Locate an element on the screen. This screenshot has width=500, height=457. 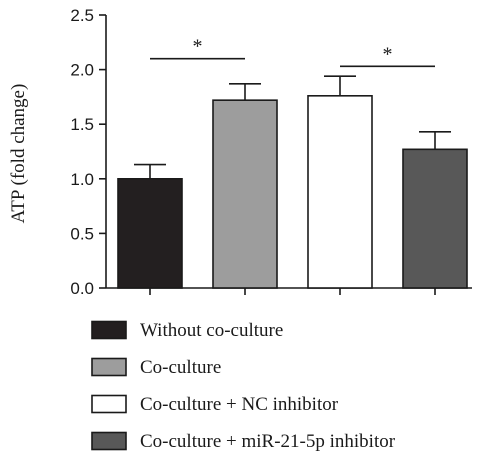
y-tick-label: 2.5 is located at coordinates (82, 15).